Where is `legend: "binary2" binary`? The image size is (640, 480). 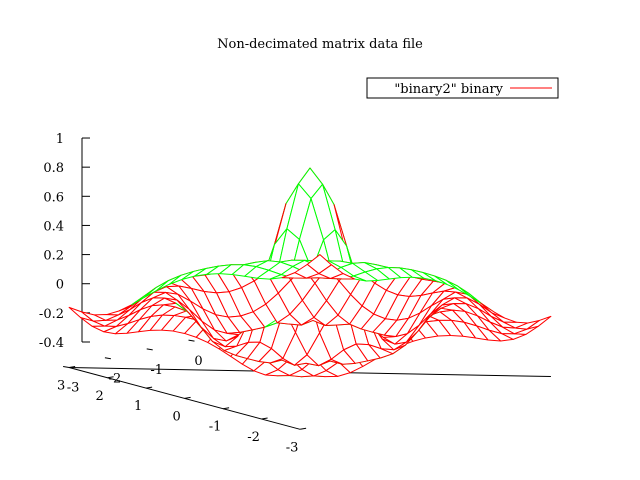 legend: "binary2" binary is located at coordinates (462, 88).